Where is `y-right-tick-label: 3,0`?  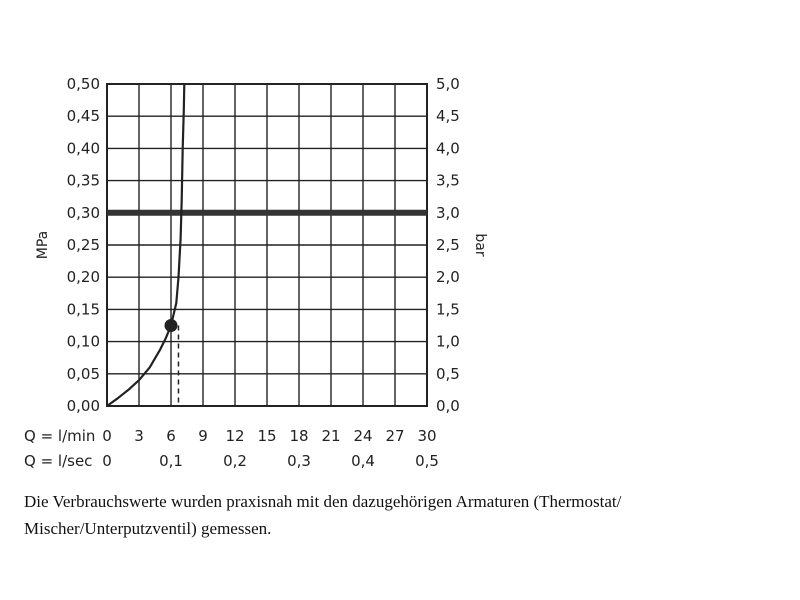
y-right-tick-label: 3,0 is located at coordinates (448, 213).